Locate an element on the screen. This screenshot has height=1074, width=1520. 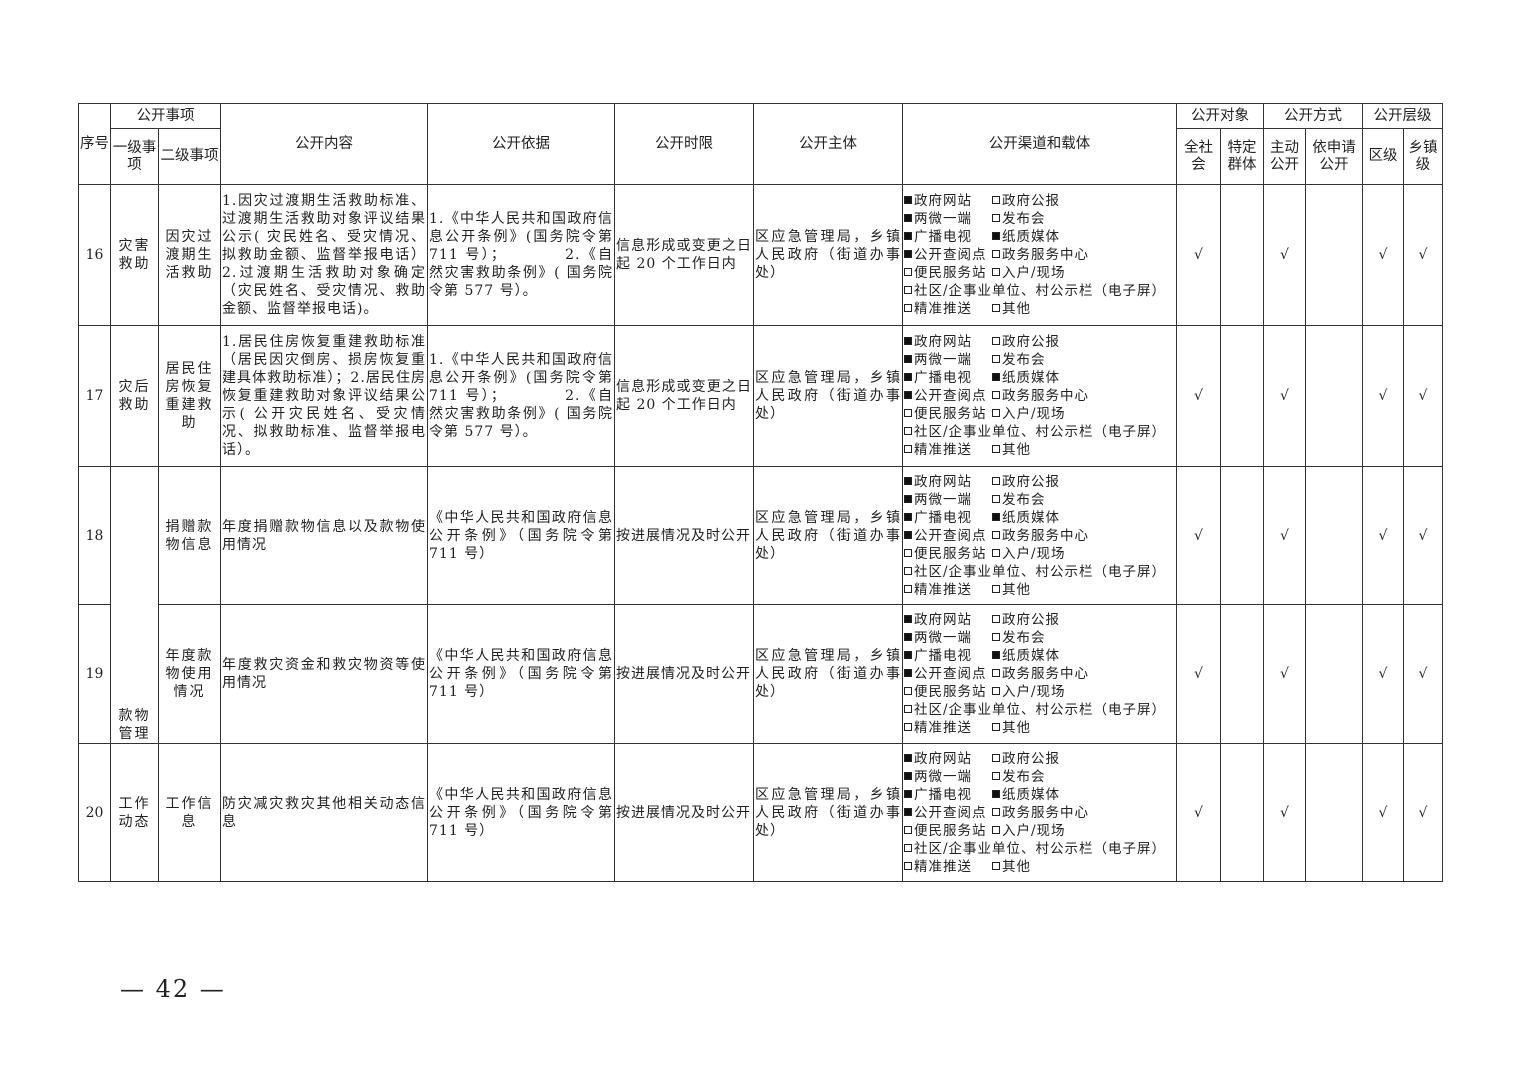
level2-cell: 因灾过渡期生活救助 is located at coordinates (189, 255).